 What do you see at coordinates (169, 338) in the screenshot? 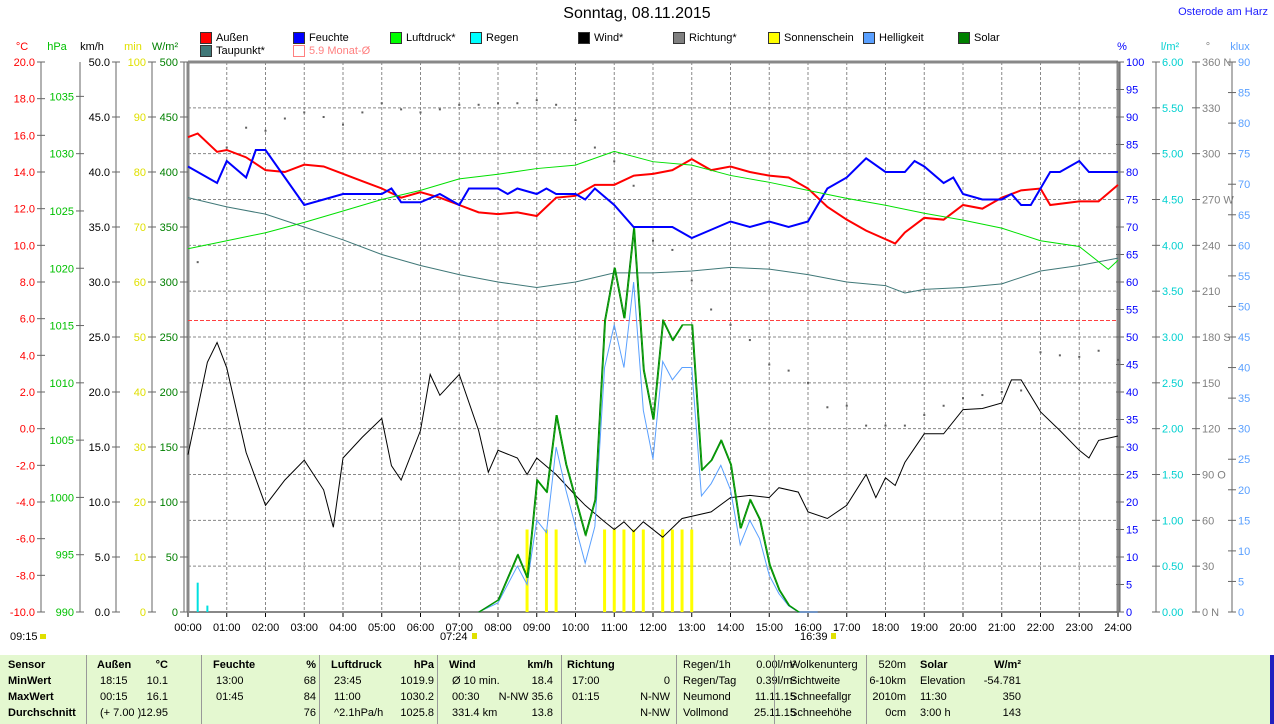
I see `solar-tick-label: 250` at bounding box center [169, 338].